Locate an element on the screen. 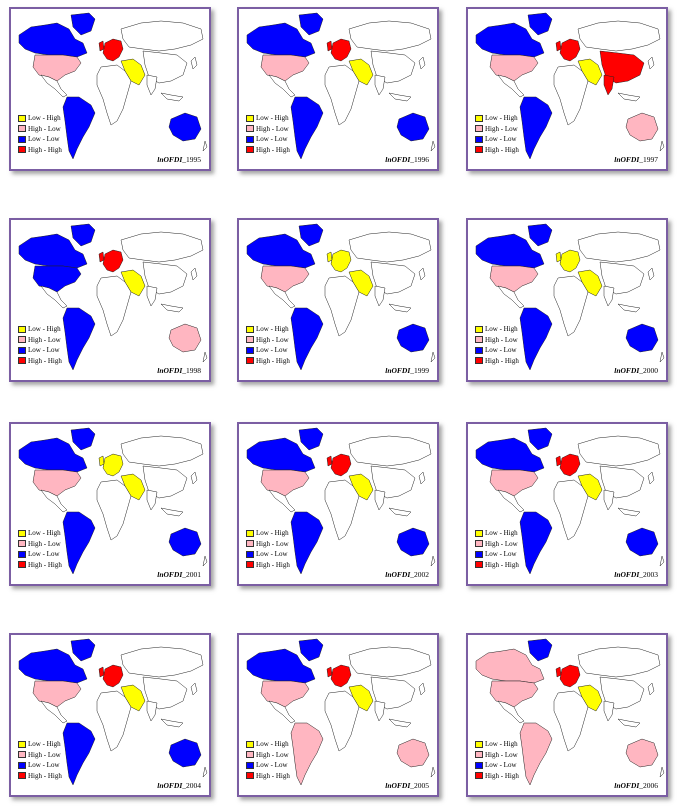 Image resolution: width=677 pixels, height=811 pixels. africa is located at coordinates (342, 721).